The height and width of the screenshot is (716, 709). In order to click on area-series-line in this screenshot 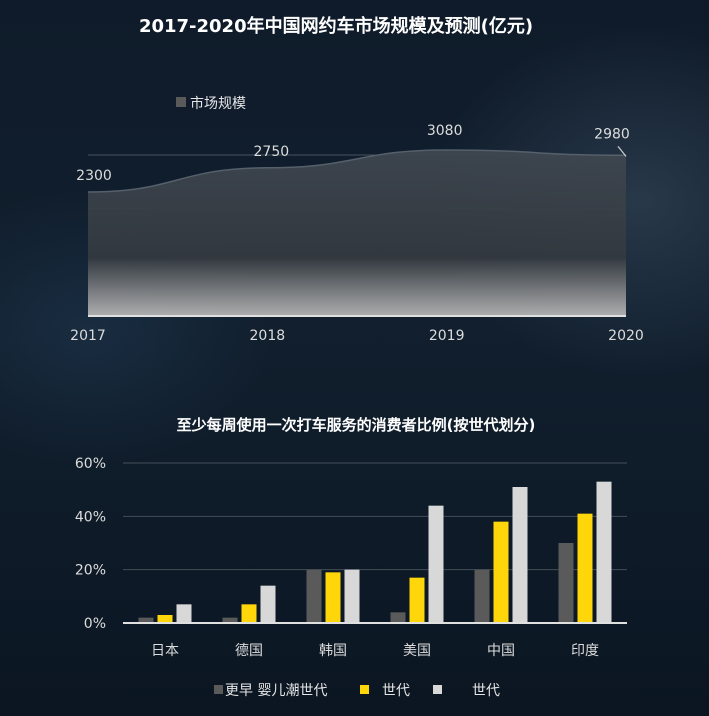, I will do `click(357, 171)`.